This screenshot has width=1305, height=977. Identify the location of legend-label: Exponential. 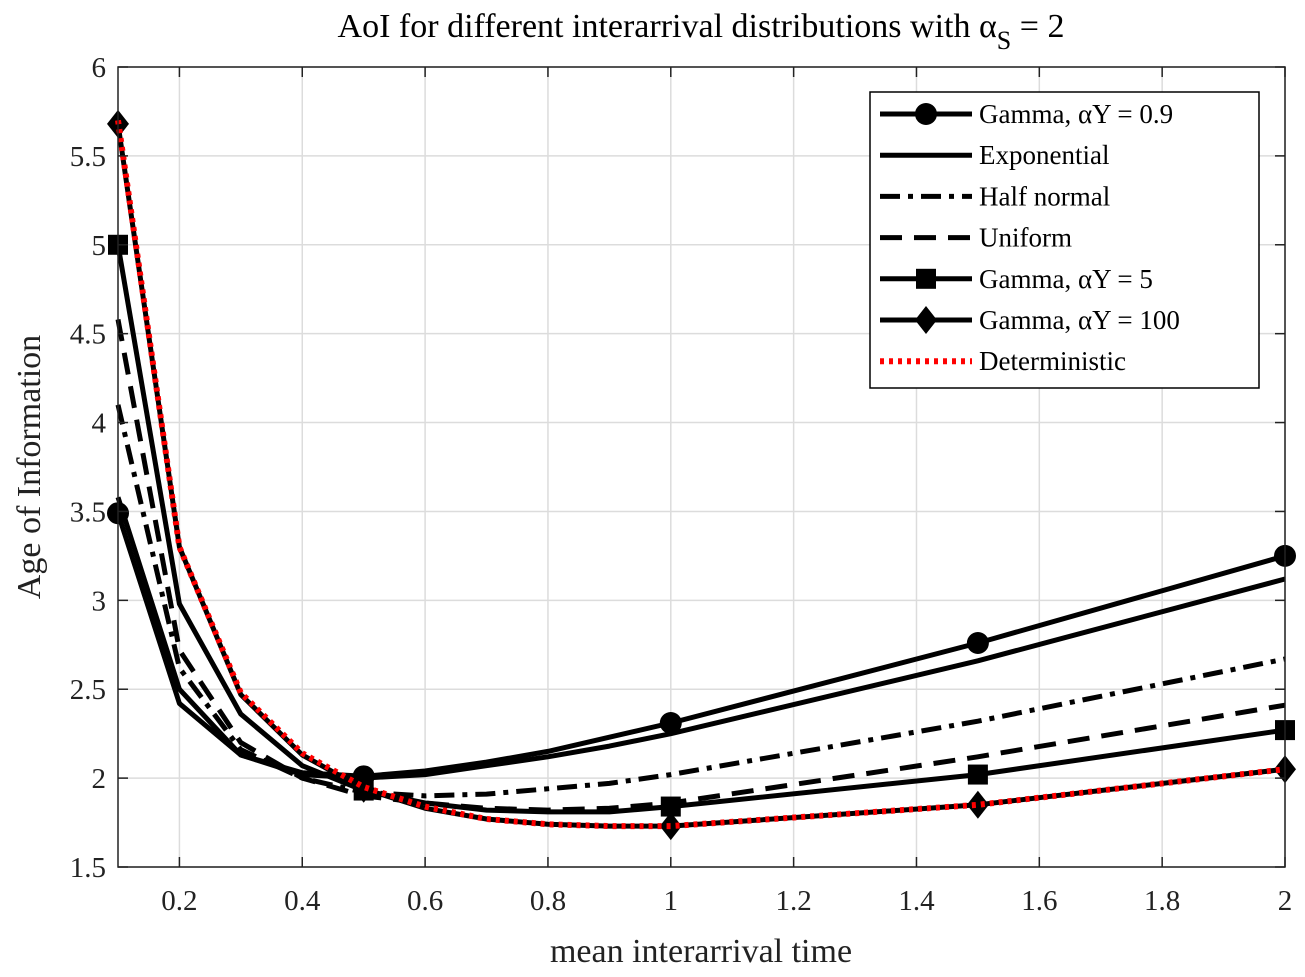
(1044, 155).